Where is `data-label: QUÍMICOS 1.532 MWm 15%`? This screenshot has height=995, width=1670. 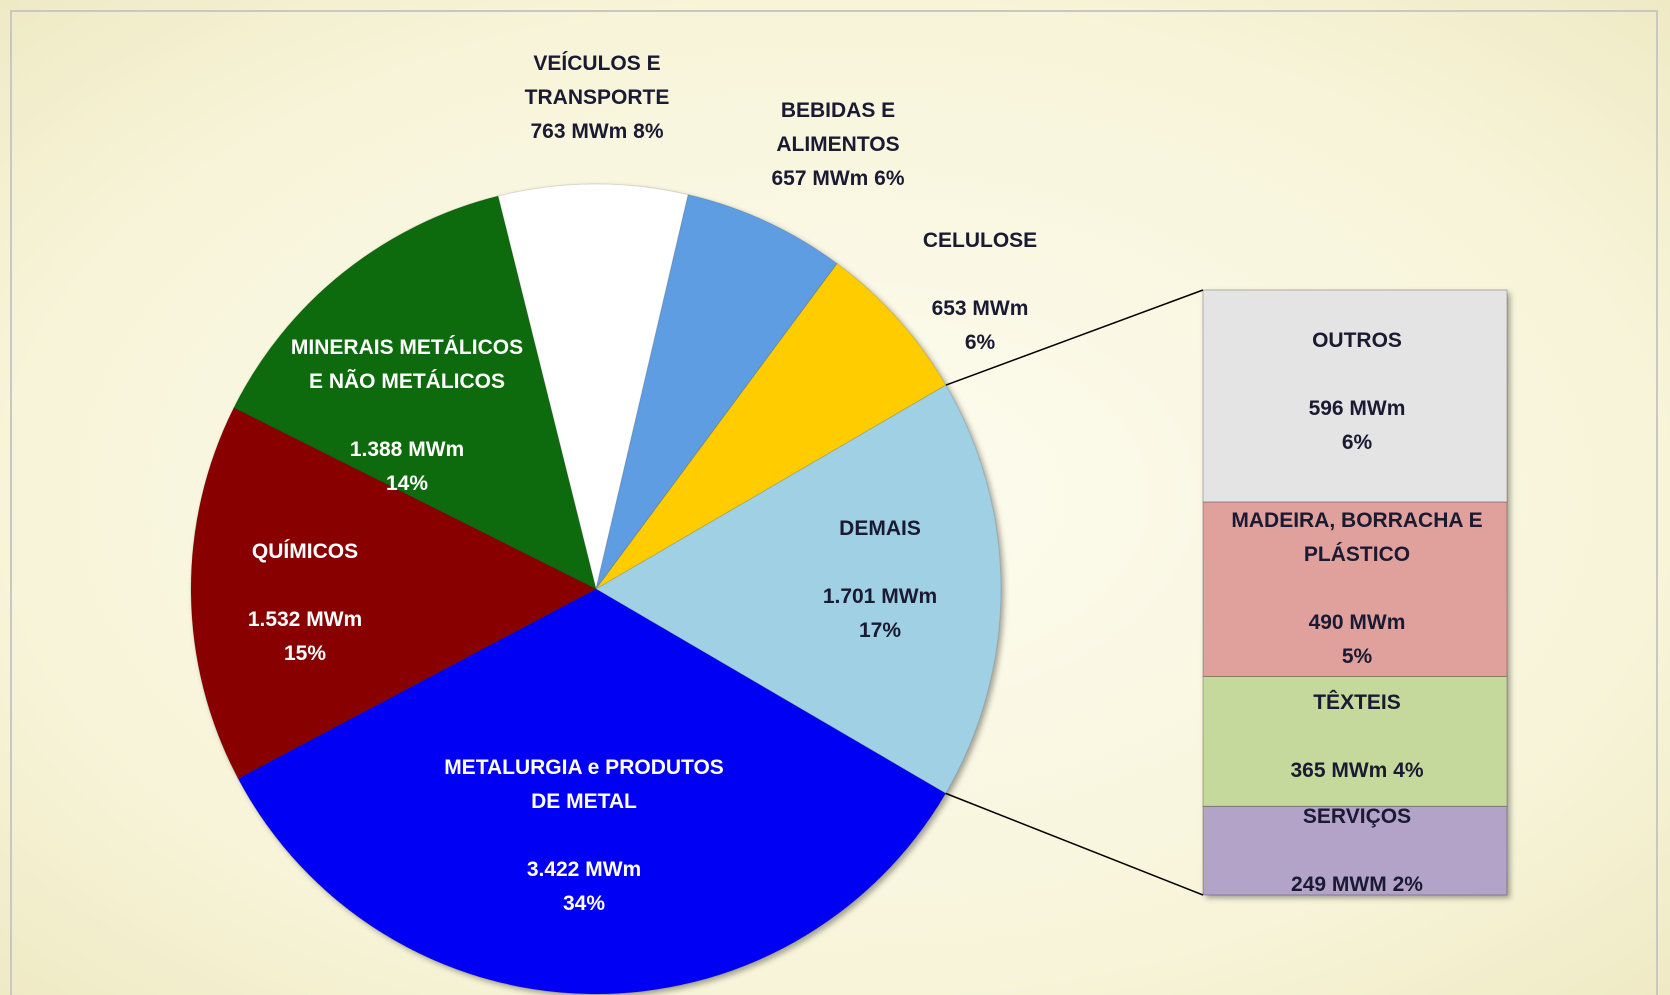
data-label: QUÍMICOS 1.532 MWm 15% is located at coordinates (305, 603).